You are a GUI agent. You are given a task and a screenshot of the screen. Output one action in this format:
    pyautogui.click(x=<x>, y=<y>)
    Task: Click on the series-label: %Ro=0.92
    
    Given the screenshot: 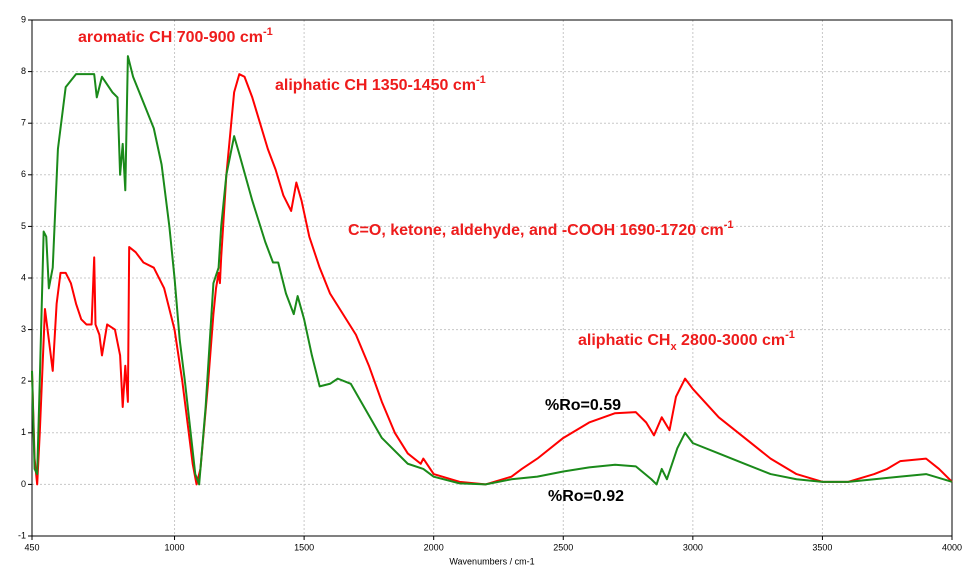 What is the action you would take?
    pyautogui.click(x=586, y=496)
    